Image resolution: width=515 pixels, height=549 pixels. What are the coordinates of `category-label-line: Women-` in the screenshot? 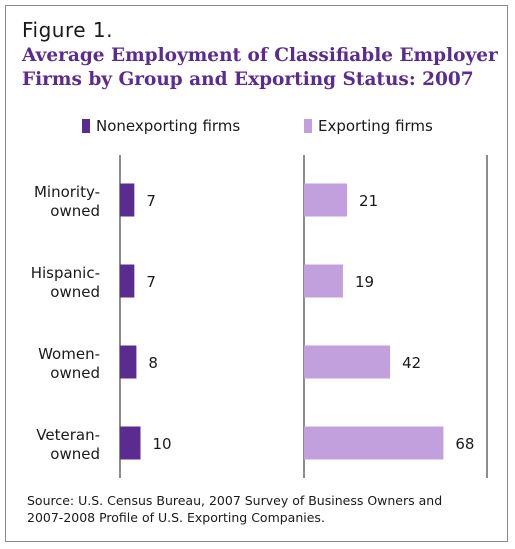 It's located at (69, 354).